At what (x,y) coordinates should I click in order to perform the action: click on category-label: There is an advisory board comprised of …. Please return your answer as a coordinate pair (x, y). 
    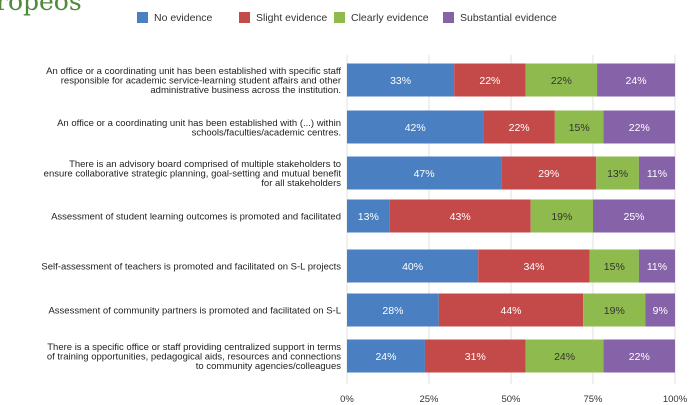
    Looking at the image, I should click on (193, 174).